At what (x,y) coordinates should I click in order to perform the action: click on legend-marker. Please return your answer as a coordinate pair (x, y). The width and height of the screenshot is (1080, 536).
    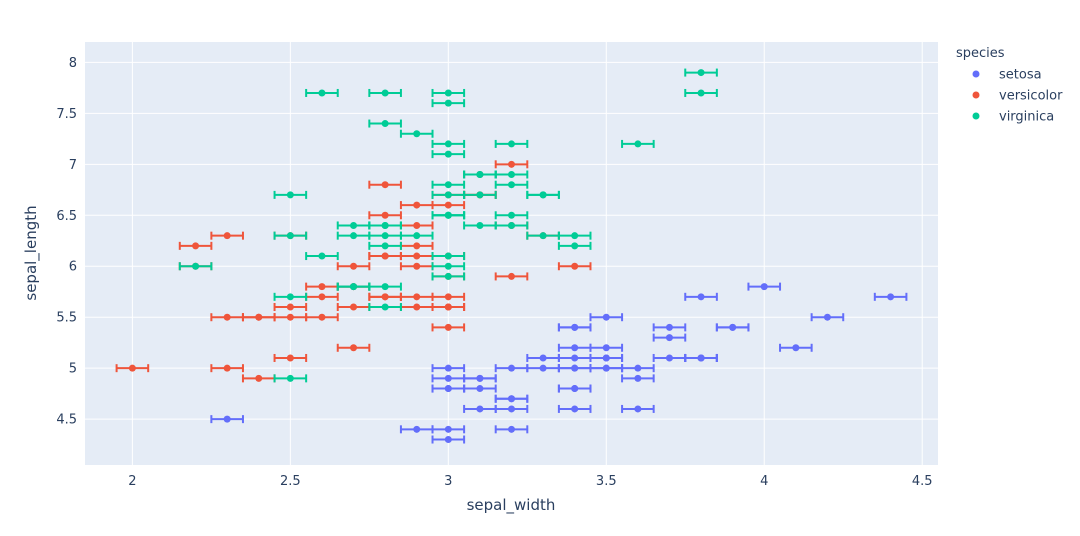
    Looking at the image, I should click on (976, 116).